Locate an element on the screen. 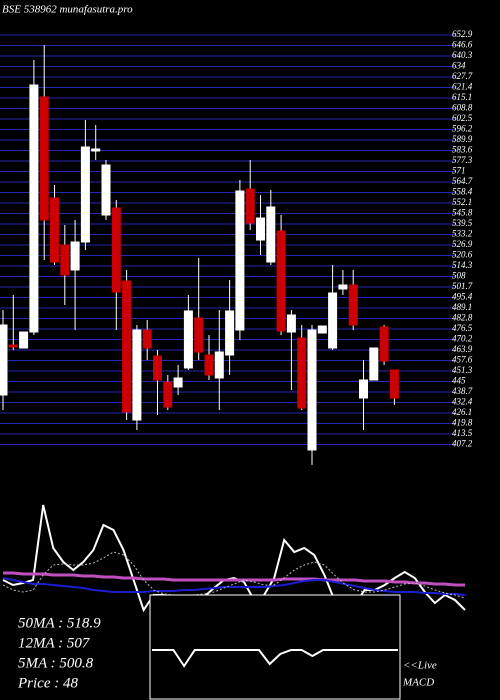 This screenshot has width=500, height=700. y-tick-label: 596.2 is located at coordinates (462, 129).